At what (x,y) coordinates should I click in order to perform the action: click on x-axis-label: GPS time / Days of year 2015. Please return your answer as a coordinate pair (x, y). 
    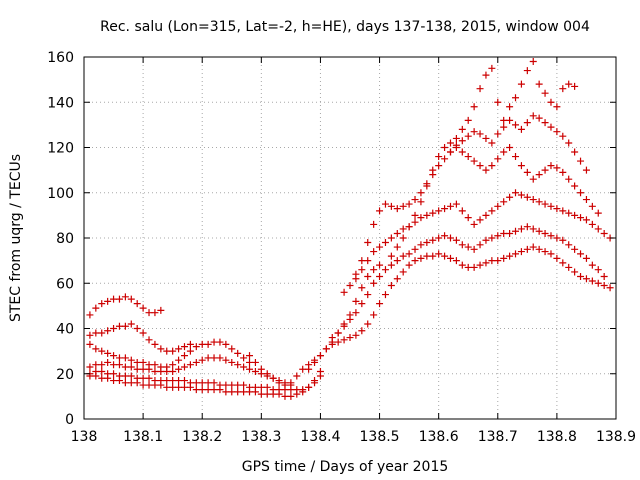
    Looking at the image, I should click on (345, 467).